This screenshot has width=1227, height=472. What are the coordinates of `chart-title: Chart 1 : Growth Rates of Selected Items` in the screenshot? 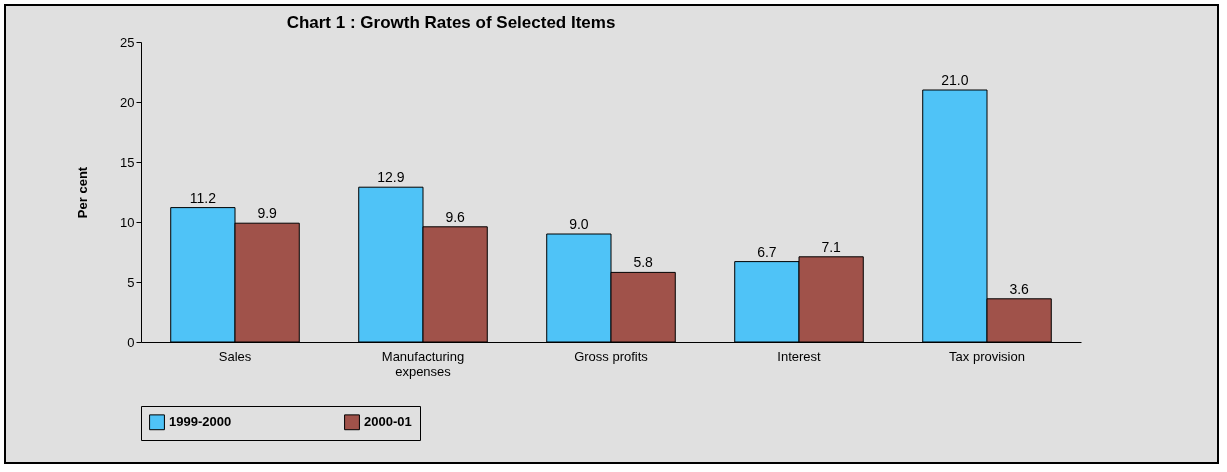 It's located at (451, 22).